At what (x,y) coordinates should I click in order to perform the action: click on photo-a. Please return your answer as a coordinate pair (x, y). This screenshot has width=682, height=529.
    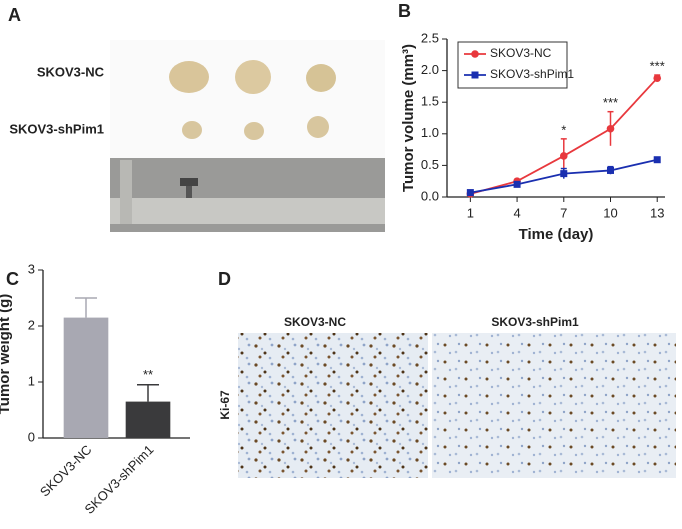
    Looking at the image, I should click on (247, 136).